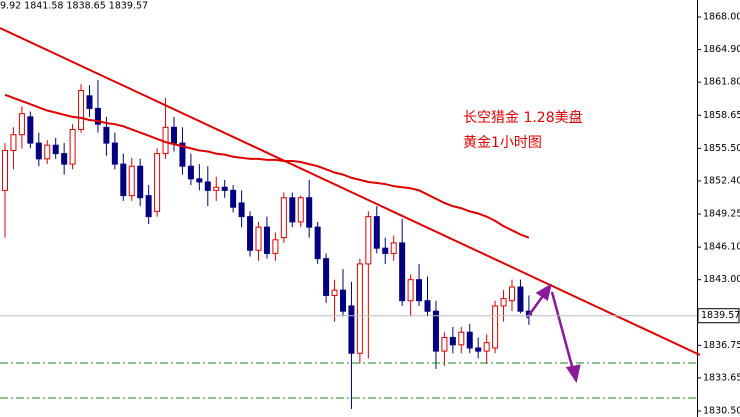 The width and height of the screenshot is (740, 417). What do you see at coordinates (721, 148) in the screenshot?
I see `y-tick-label: 1855.50` at bounding box center [721, 148].